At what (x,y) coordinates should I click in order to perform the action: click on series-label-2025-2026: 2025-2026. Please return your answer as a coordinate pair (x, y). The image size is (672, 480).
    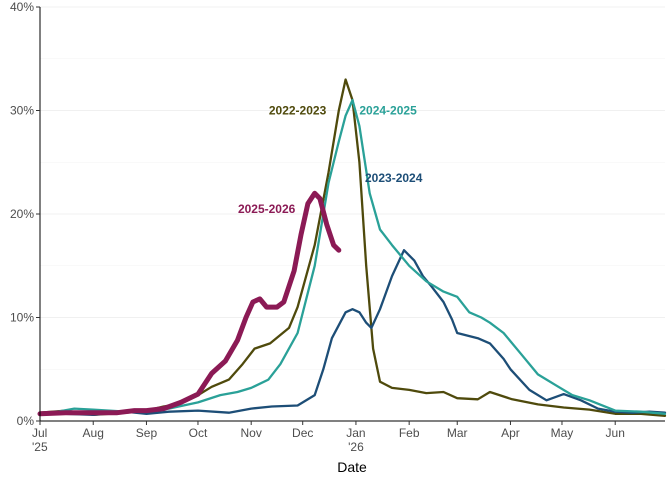
    Looking at the image, I should click on (267, 209).